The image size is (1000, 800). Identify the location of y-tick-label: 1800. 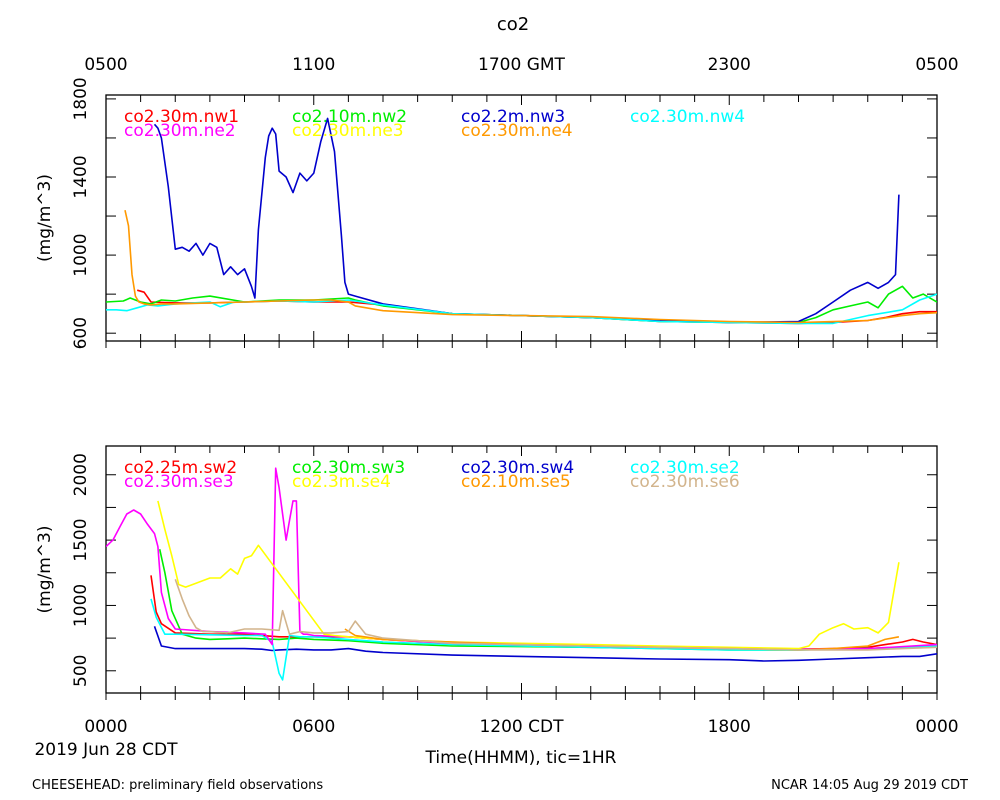
(81, 98).